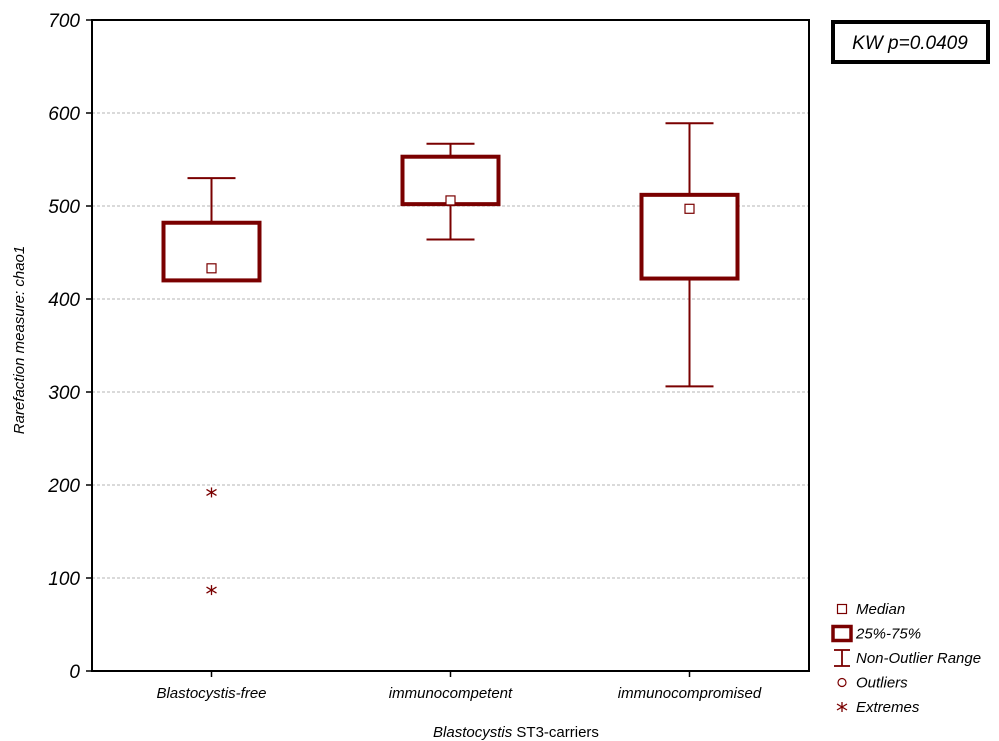 This screenshot has width=999, height=741. Describe the element at coordinates (64, 114) in the screenshot. I see `y-tick-label: 600` at that location.